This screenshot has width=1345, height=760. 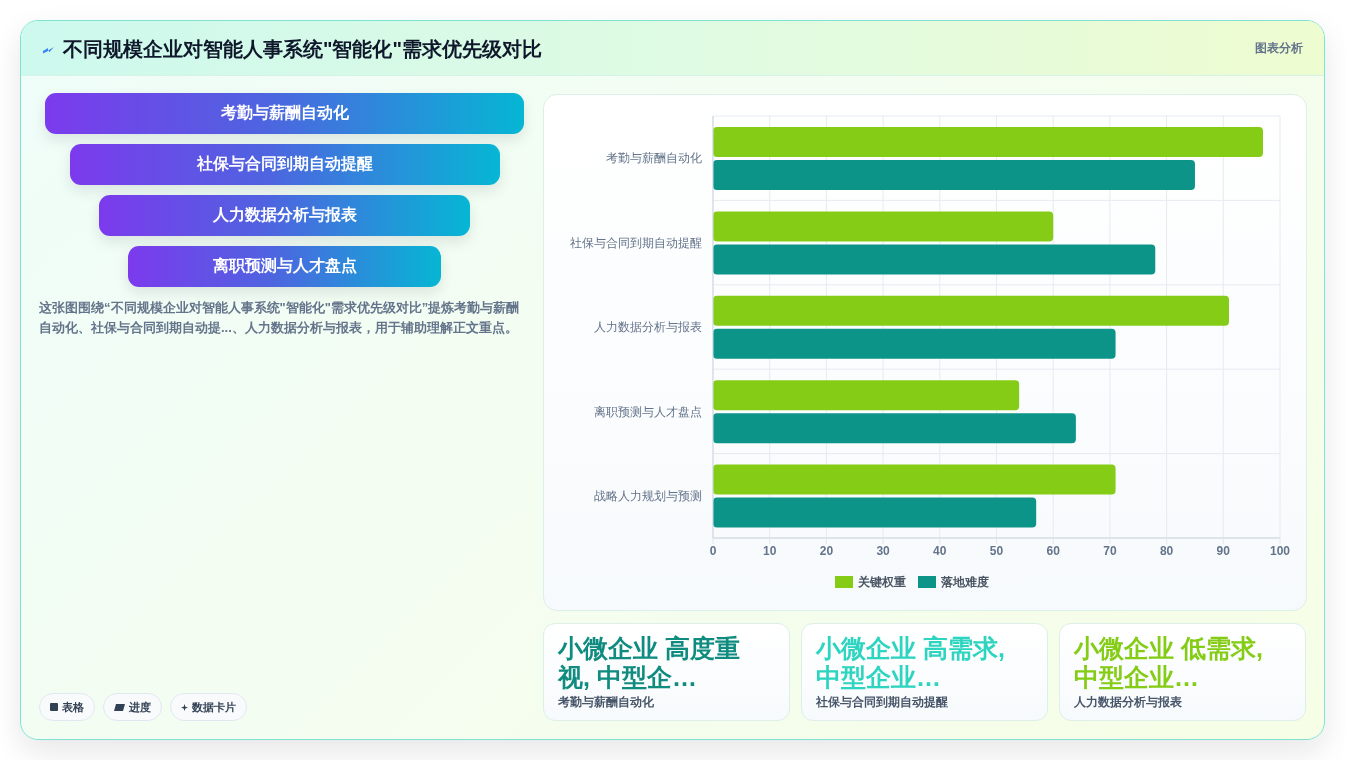 What do you see at coordinates (606, 702) in the screenshot?
I see `text: 考勤与薪酬自动化` at bounding box center [606, 702].